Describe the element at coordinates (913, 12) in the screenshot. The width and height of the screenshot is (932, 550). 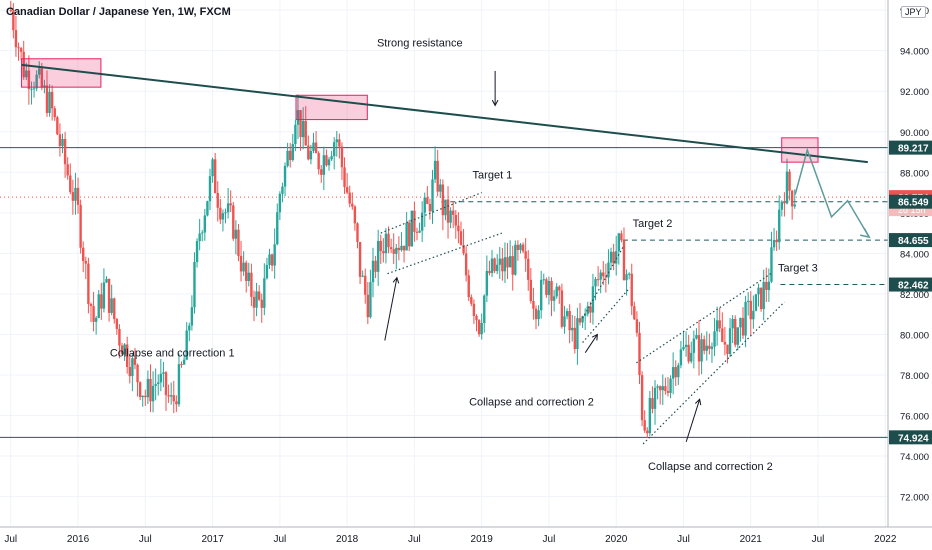
I see `currency-button: JPY` at that location.